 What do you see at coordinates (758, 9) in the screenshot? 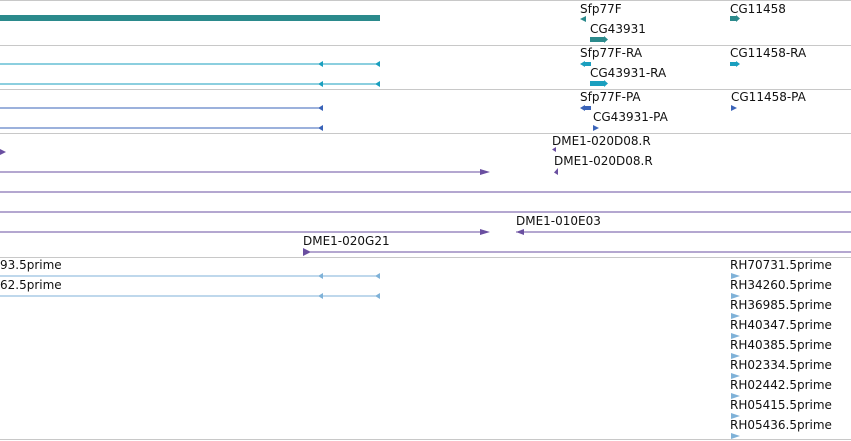
I see `gene-cg11458-label: CG11458` at bounding box center [758, 9].